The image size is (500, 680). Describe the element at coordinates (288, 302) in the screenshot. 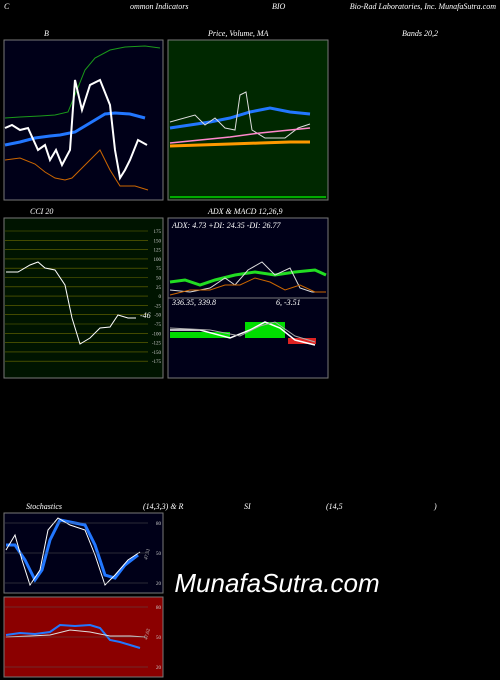

I see `macd-readout: 6, -3.51` at that location.